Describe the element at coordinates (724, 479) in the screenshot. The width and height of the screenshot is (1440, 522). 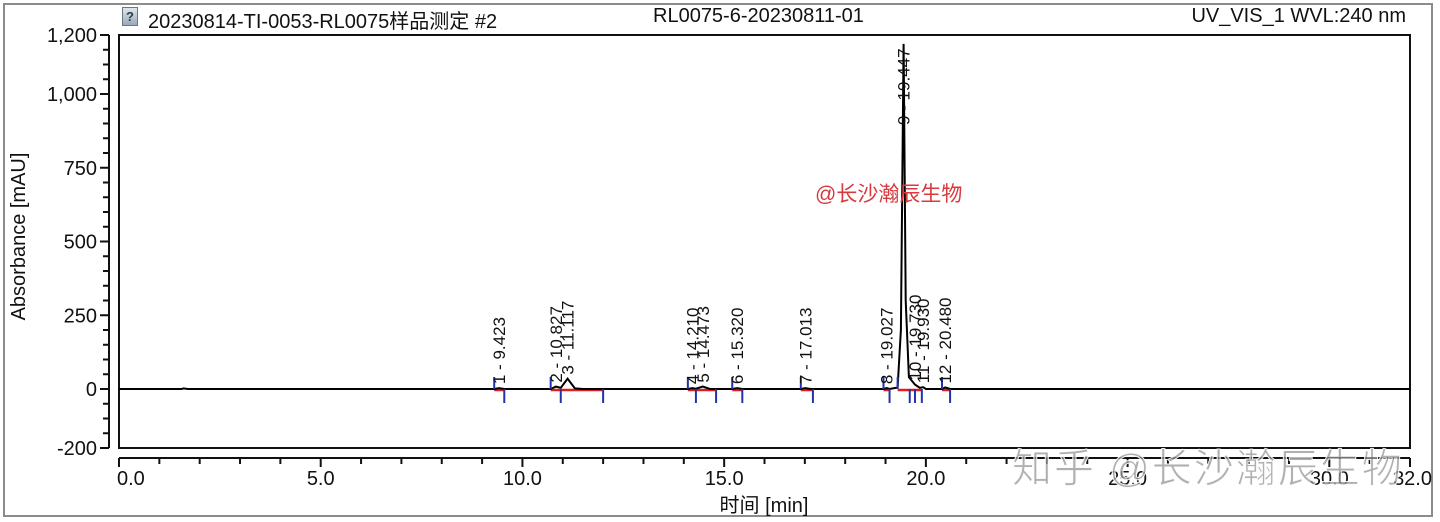
I see `x-tick-label: 15.0` at that location.